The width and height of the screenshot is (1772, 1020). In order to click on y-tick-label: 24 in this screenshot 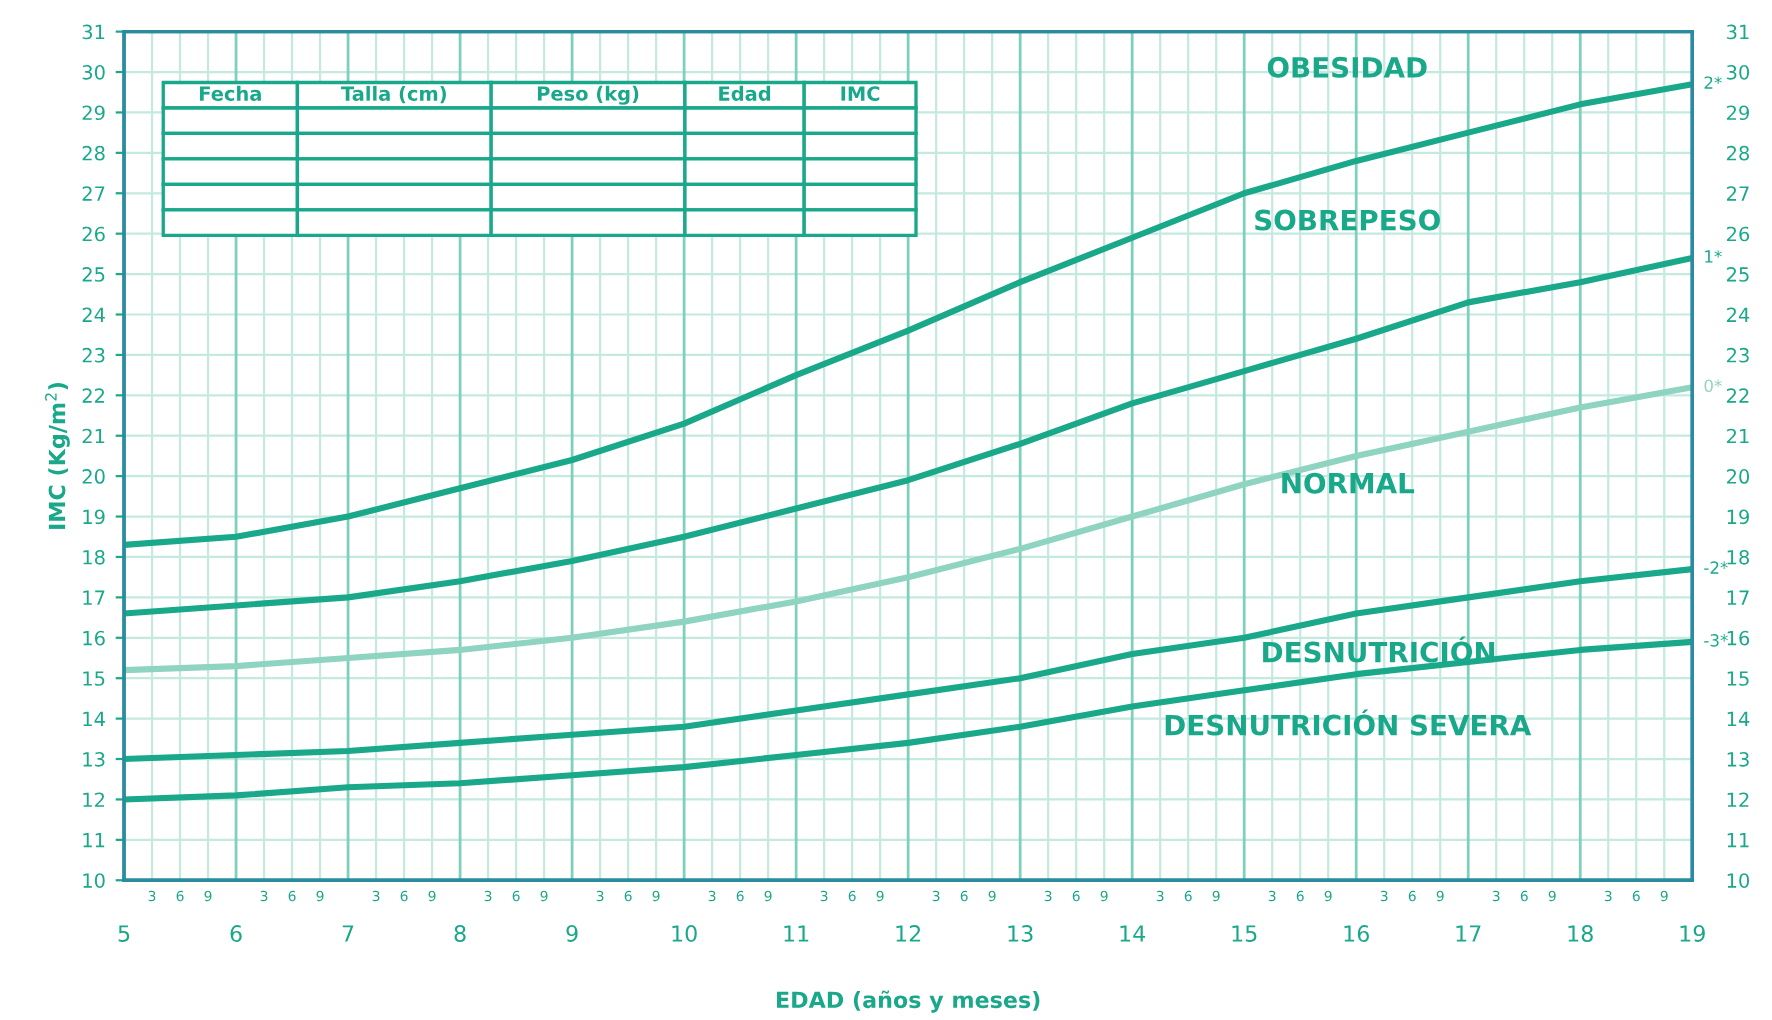, I will do `click(93, 314)`.